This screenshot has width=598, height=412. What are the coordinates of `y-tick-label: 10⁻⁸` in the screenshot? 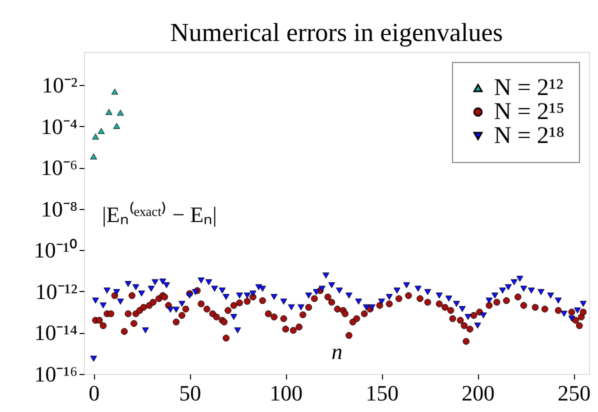 It's located at (59, 209).